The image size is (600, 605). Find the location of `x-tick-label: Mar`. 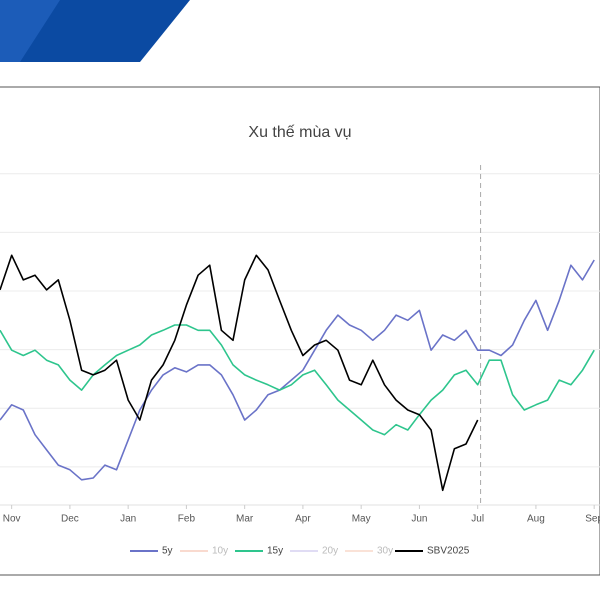

x-tick-label: Mar is located at coordinates (245, 519).